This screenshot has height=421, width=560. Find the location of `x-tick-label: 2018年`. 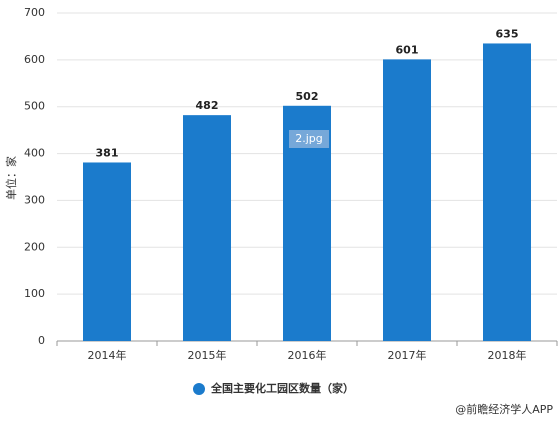

x-tick-label: 2018年 is located at coordinates (507, 355).